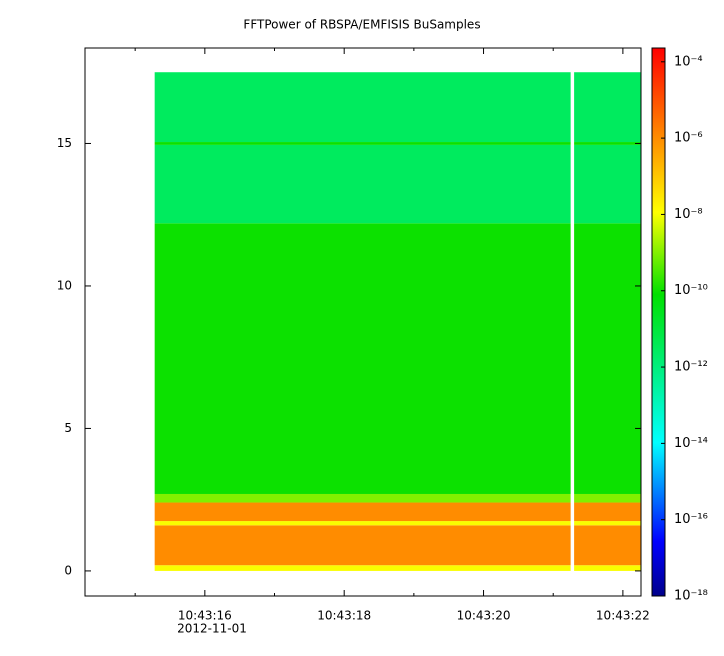 The height and width of the screenshot is (656, 724). I want to click on x-tick-label: 10:43:18, so click(344, 616).